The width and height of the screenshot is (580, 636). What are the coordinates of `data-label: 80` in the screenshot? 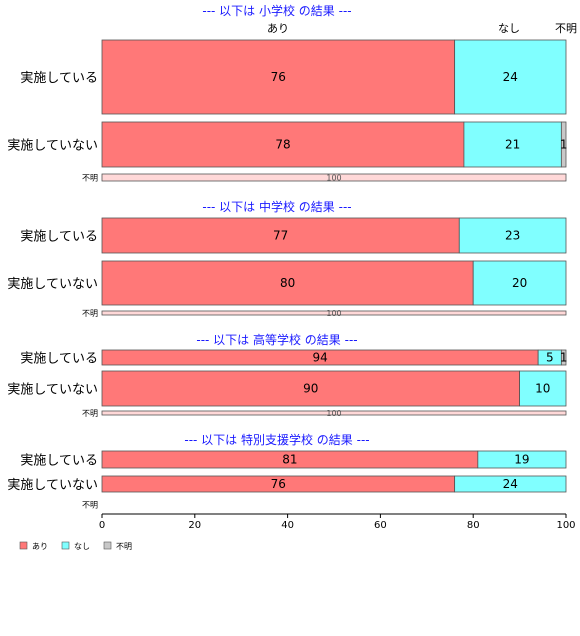 It's located at (287, 283).